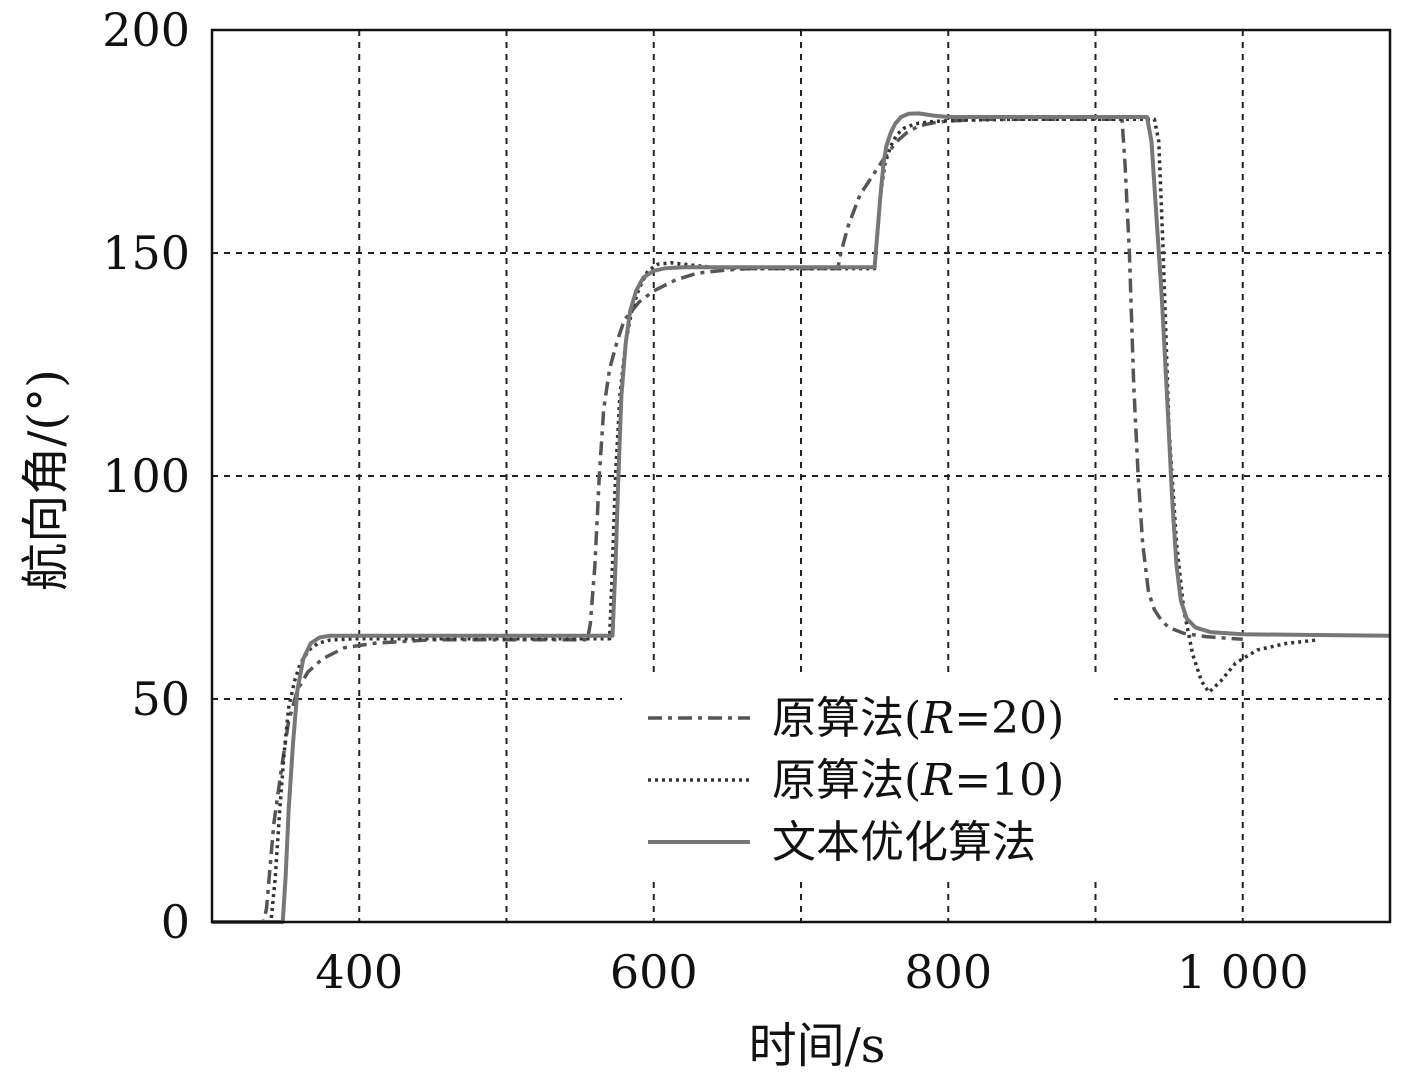 This screenshot has width=1417, height=1083. What do you see at coordinates (160, 699) in the screenshot?
I see `y-tick-label: 50` at bounding box center [160, 699].